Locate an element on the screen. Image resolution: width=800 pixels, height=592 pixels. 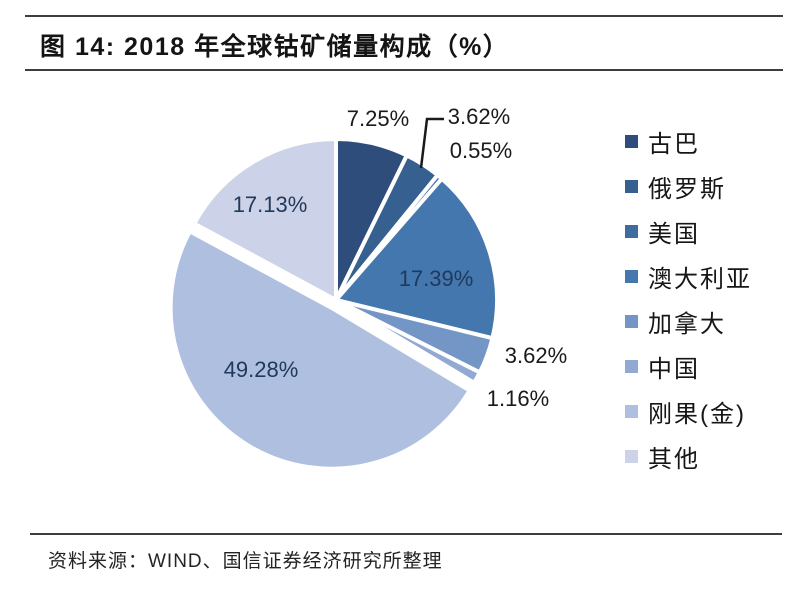
leader-line-russia is located at coordinates (431, 143).